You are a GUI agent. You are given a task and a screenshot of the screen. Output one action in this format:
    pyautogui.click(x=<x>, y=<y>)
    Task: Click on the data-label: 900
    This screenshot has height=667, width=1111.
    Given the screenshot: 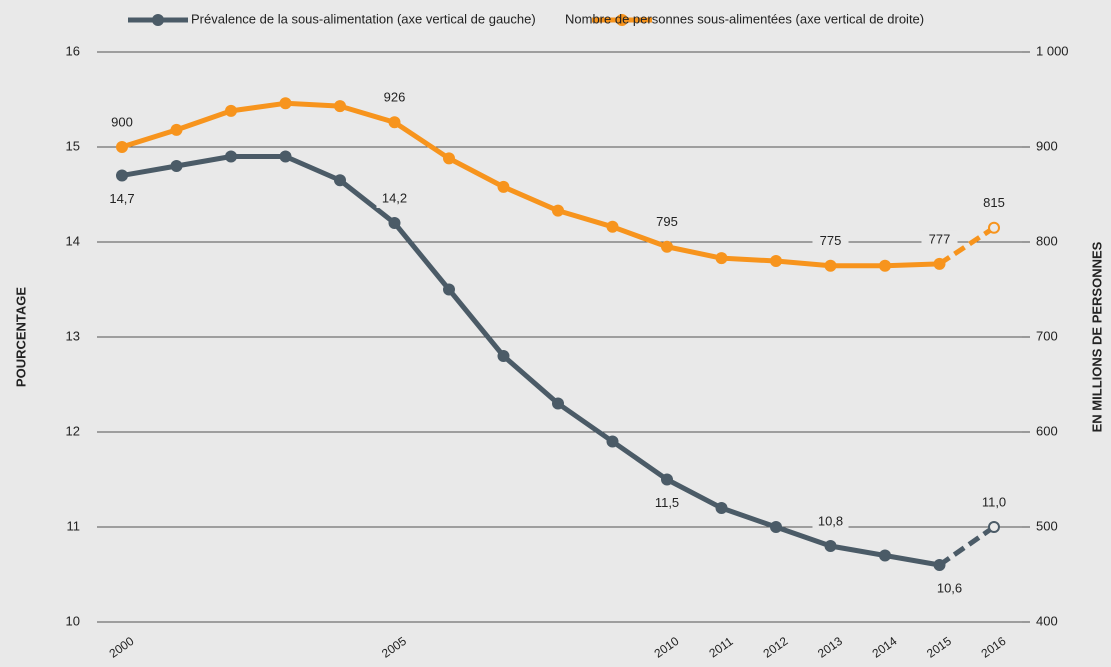 What is the action you would take?
    pyautogui.click(x=122, y=121)
    